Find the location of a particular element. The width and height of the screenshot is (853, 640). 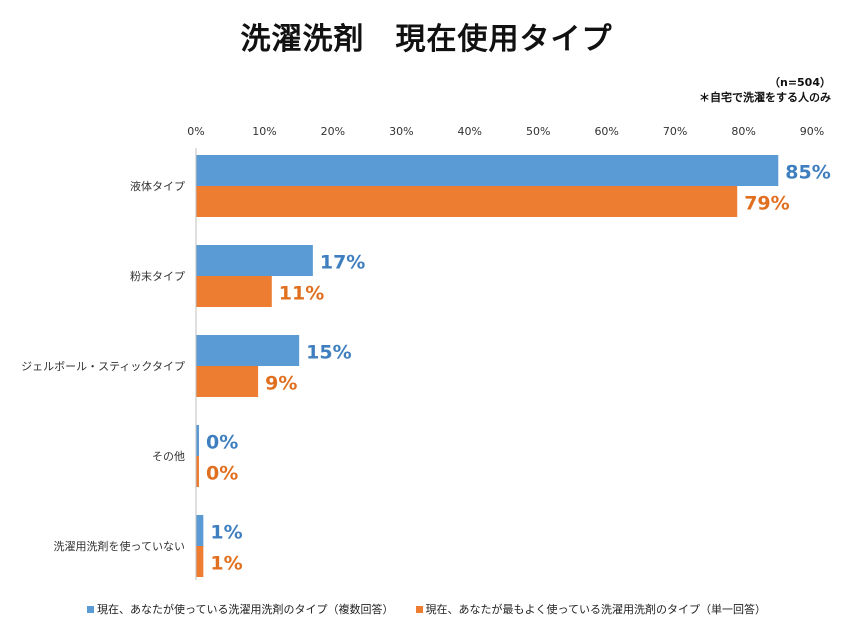

data-label-series-1: 1% is located at coordinates (226, 533).